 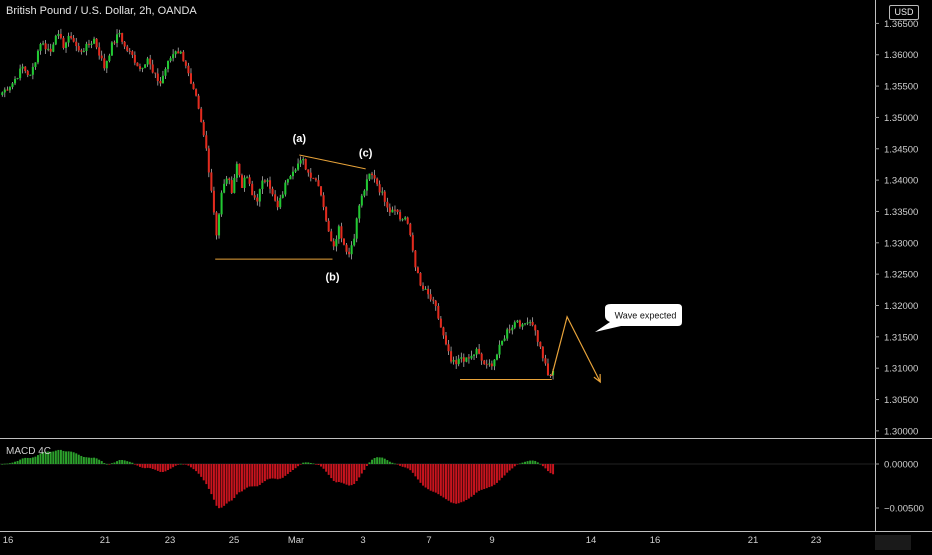 I want to click on time-tick-label: Mar, so click(x=296, y=540).